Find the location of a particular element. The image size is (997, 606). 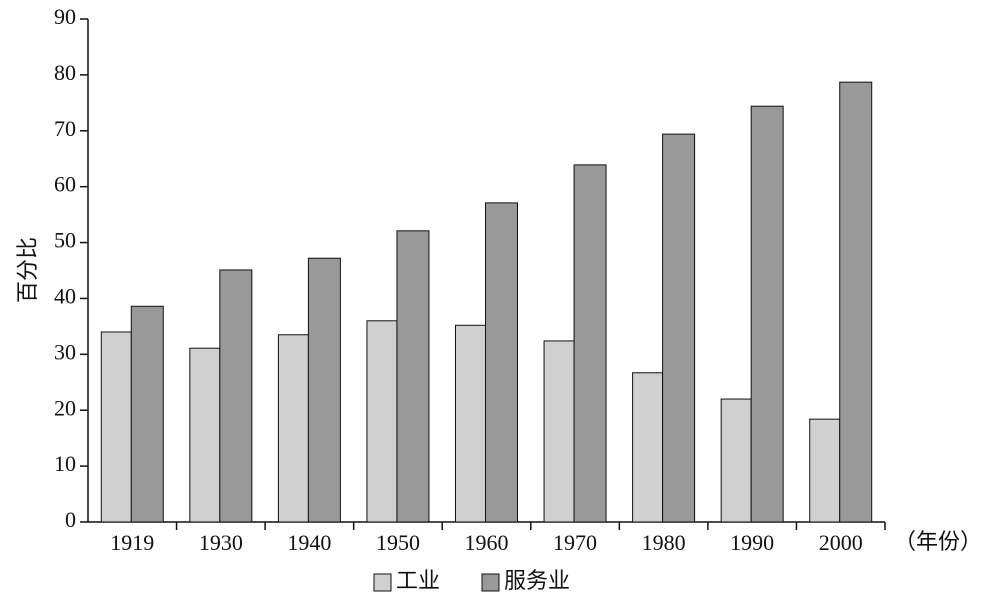

x-tick-label: 2000 is located at coordinates (841, 542).